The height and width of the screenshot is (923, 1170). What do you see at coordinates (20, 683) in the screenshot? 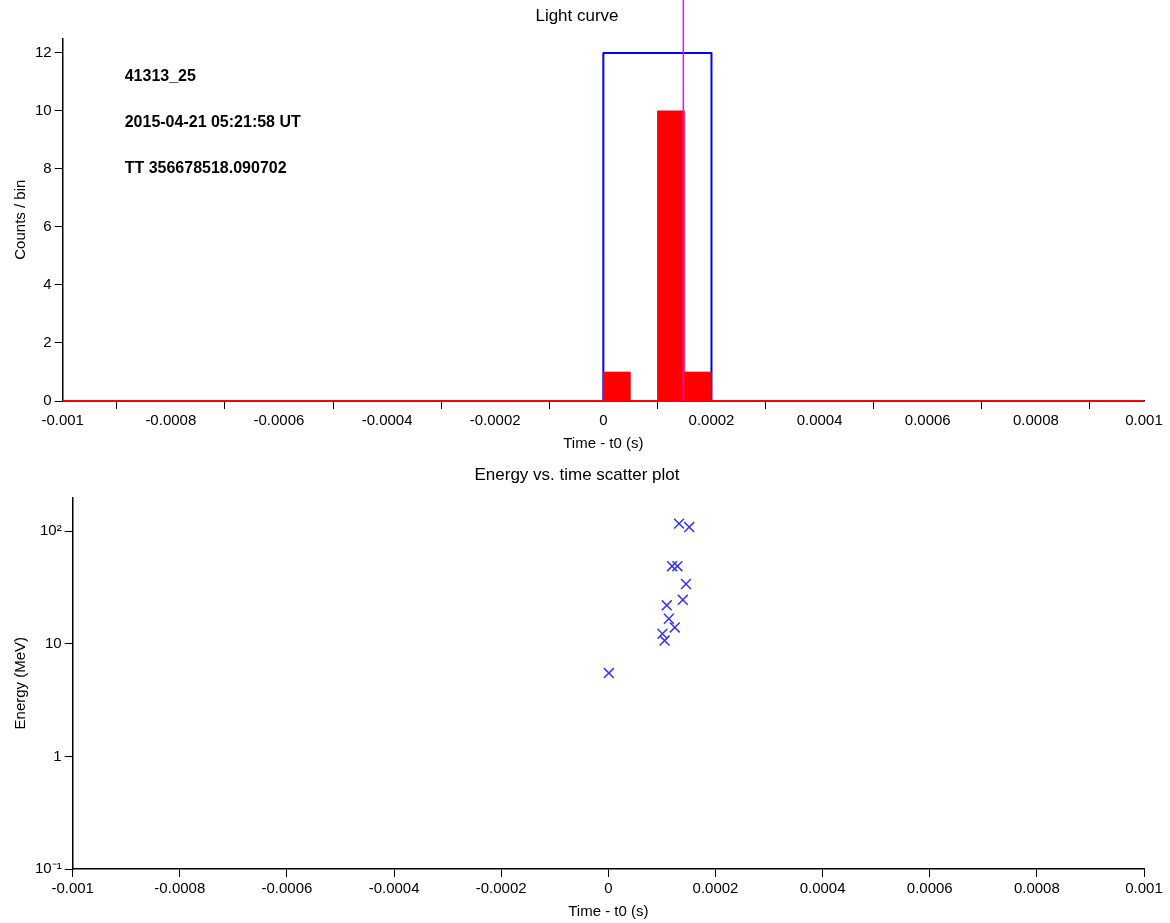
I see `y-axis-title: Energy (MeV)` at bounding box center [20, 683].